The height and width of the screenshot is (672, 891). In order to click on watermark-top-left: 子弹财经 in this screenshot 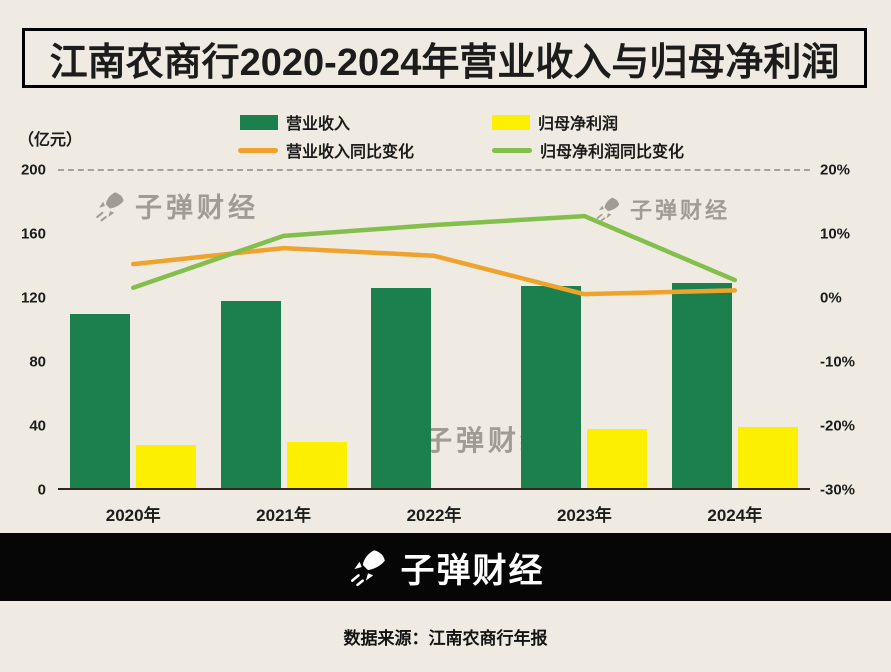, I will do `click(176, 205)`.